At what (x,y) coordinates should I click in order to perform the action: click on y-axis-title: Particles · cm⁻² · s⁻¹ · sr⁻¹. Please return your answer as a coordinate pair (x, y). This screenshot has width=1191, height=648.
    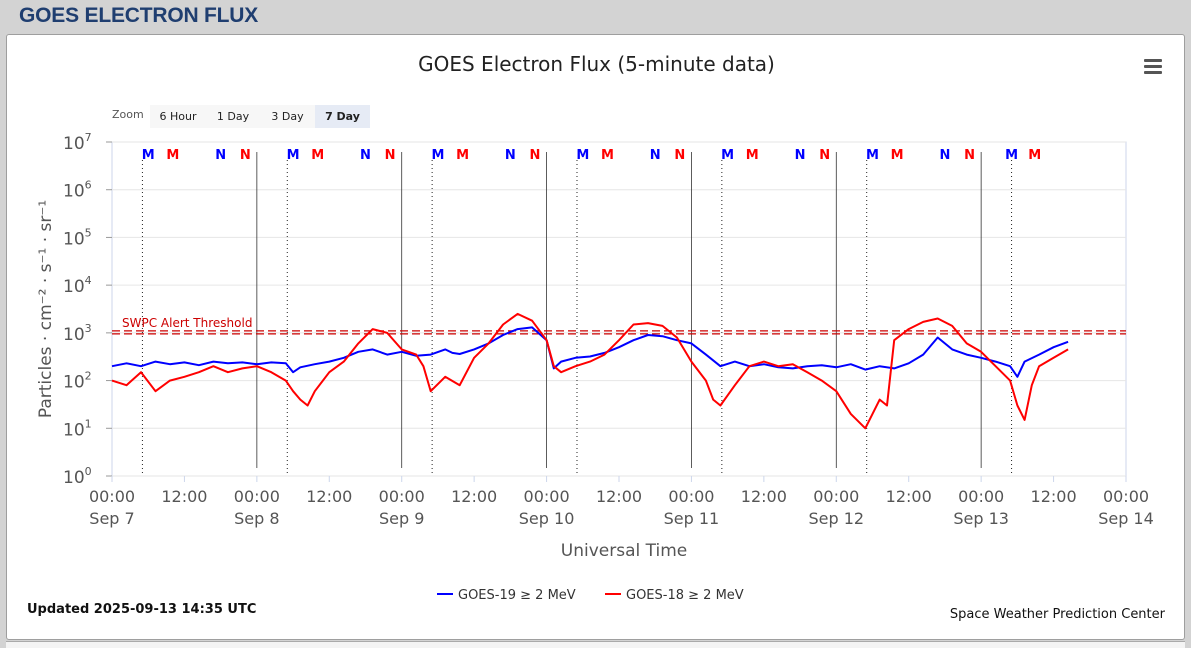
    Looking at the image, I should click on (46, 309).